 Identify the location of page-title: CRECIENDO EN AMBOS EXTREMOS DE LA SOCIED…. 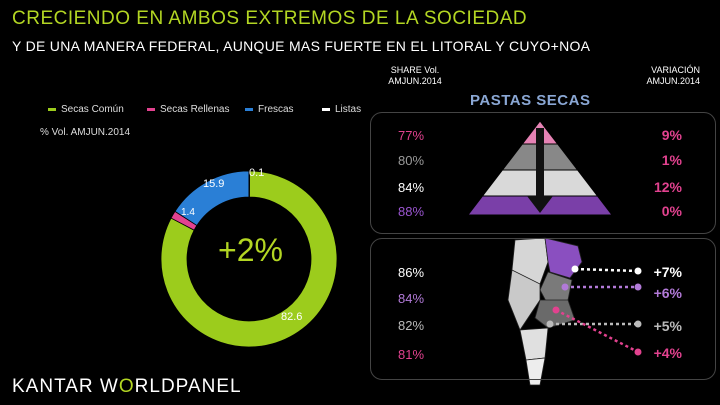
(270, 18).